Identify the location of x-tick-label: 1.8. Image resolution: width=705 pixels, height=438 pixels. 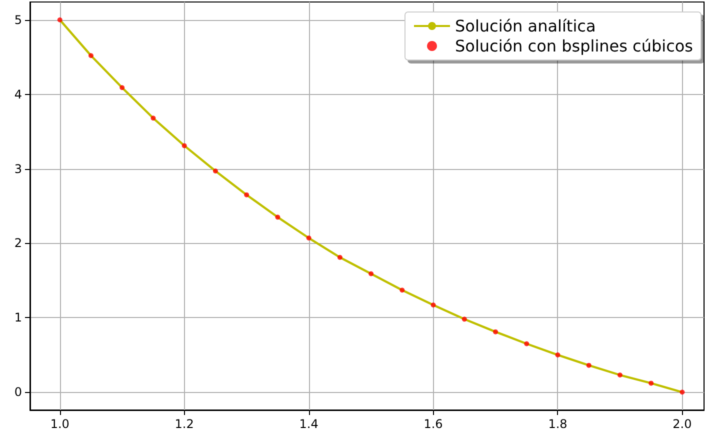
(558, 424).